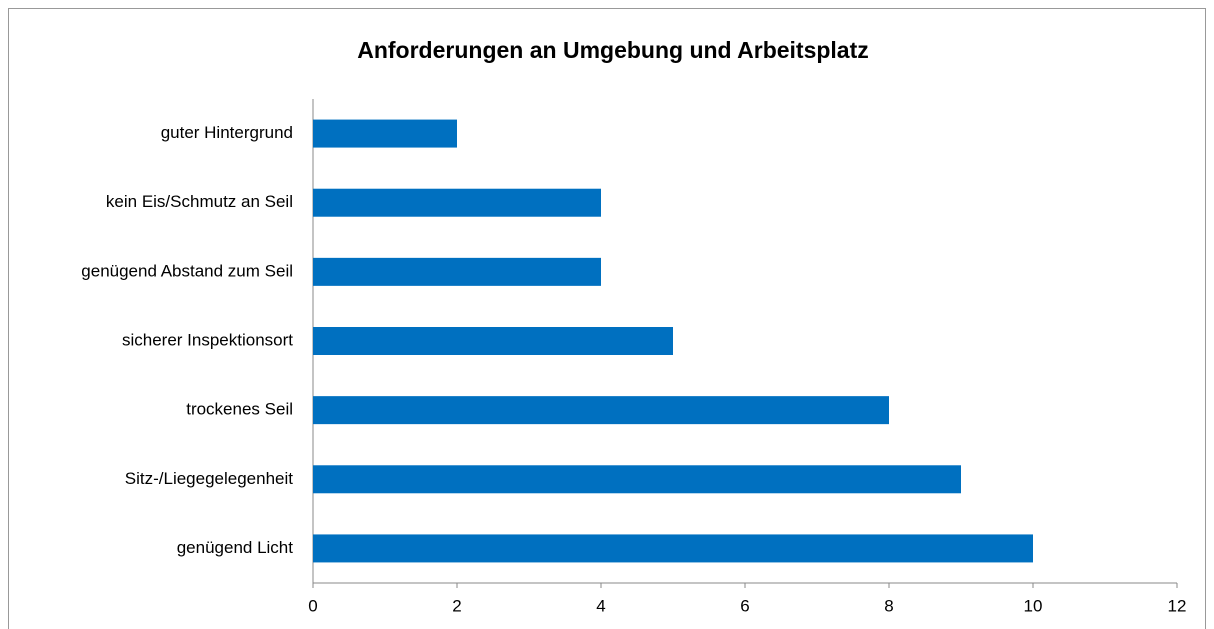 The width and height of the screenshot is (1214, 629). I want to click on y-tick-label: genügend Licht, so click(235, 547).